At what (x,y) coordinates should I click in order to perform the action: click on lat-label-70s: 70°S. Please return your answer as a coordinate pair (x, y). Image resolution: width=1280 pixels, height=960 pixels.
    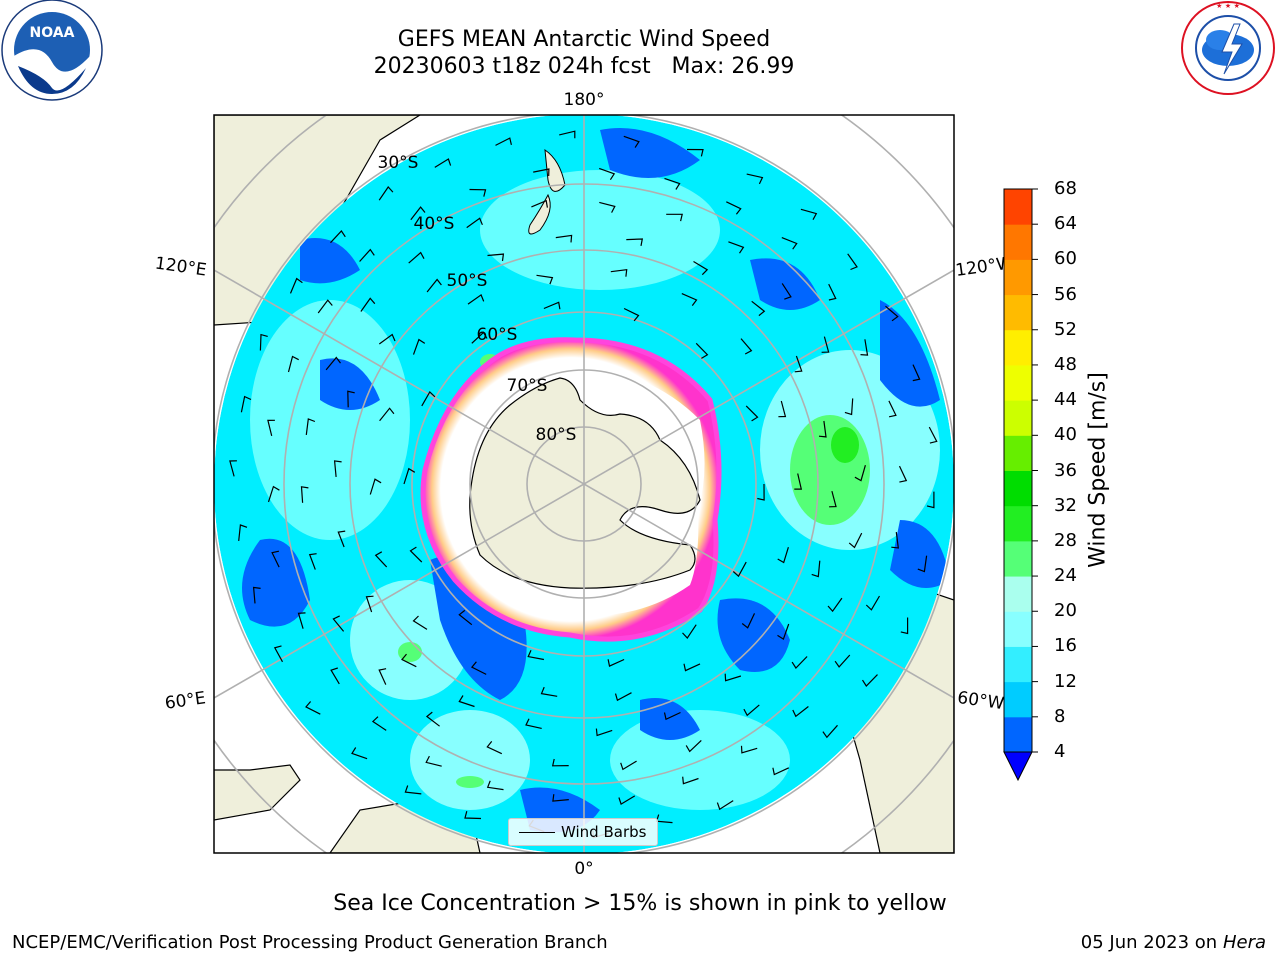
    Looking at the image, I should click on (527, 386).